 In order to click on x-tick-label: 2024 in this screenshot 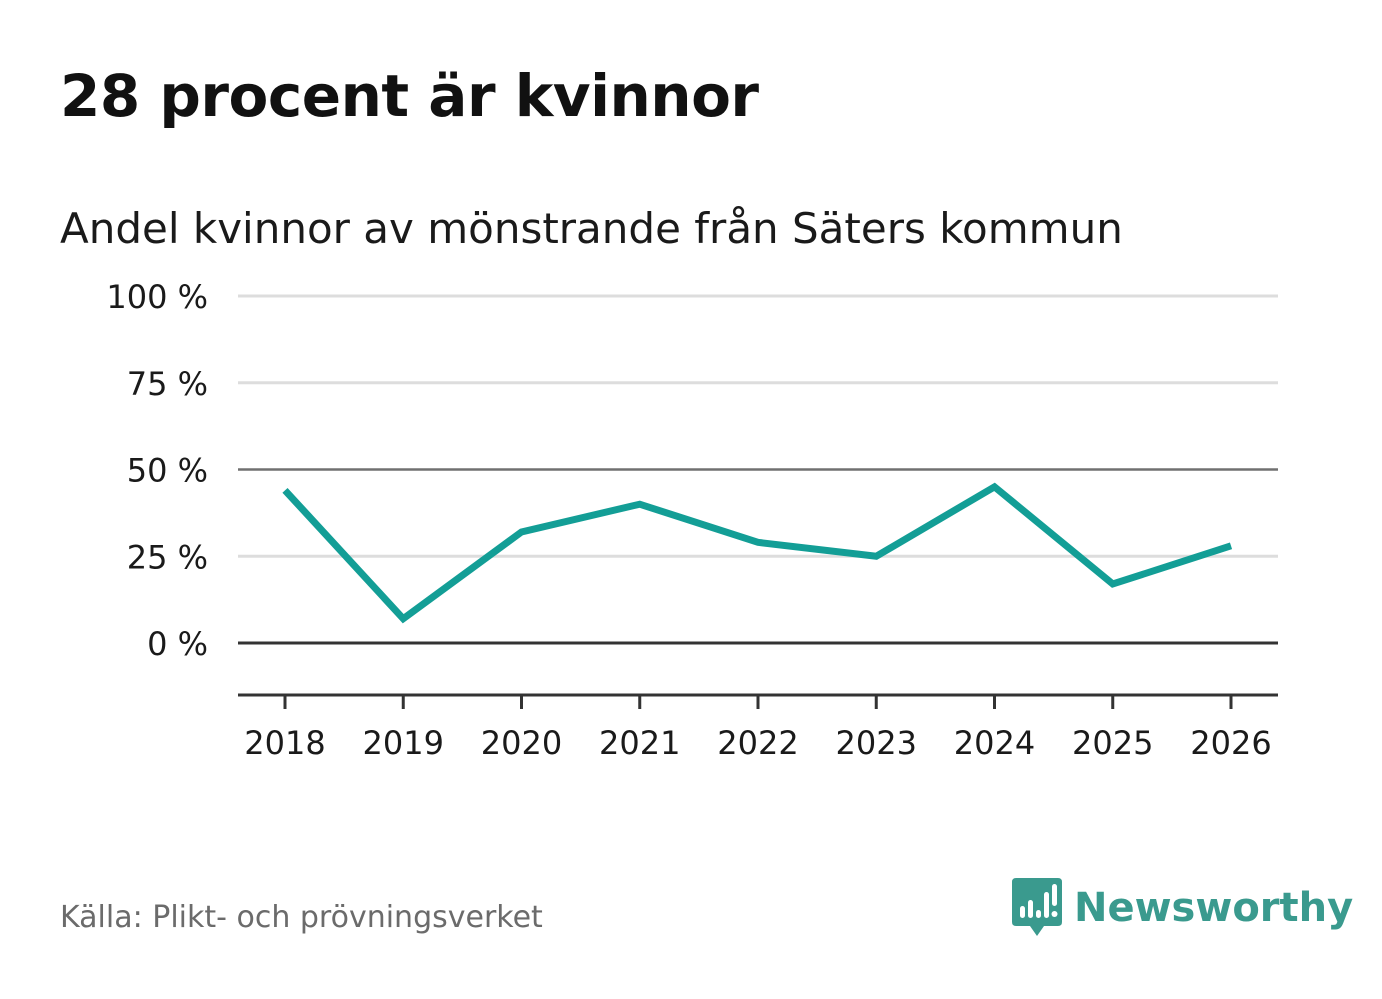, I will do `click(994, 743)`.